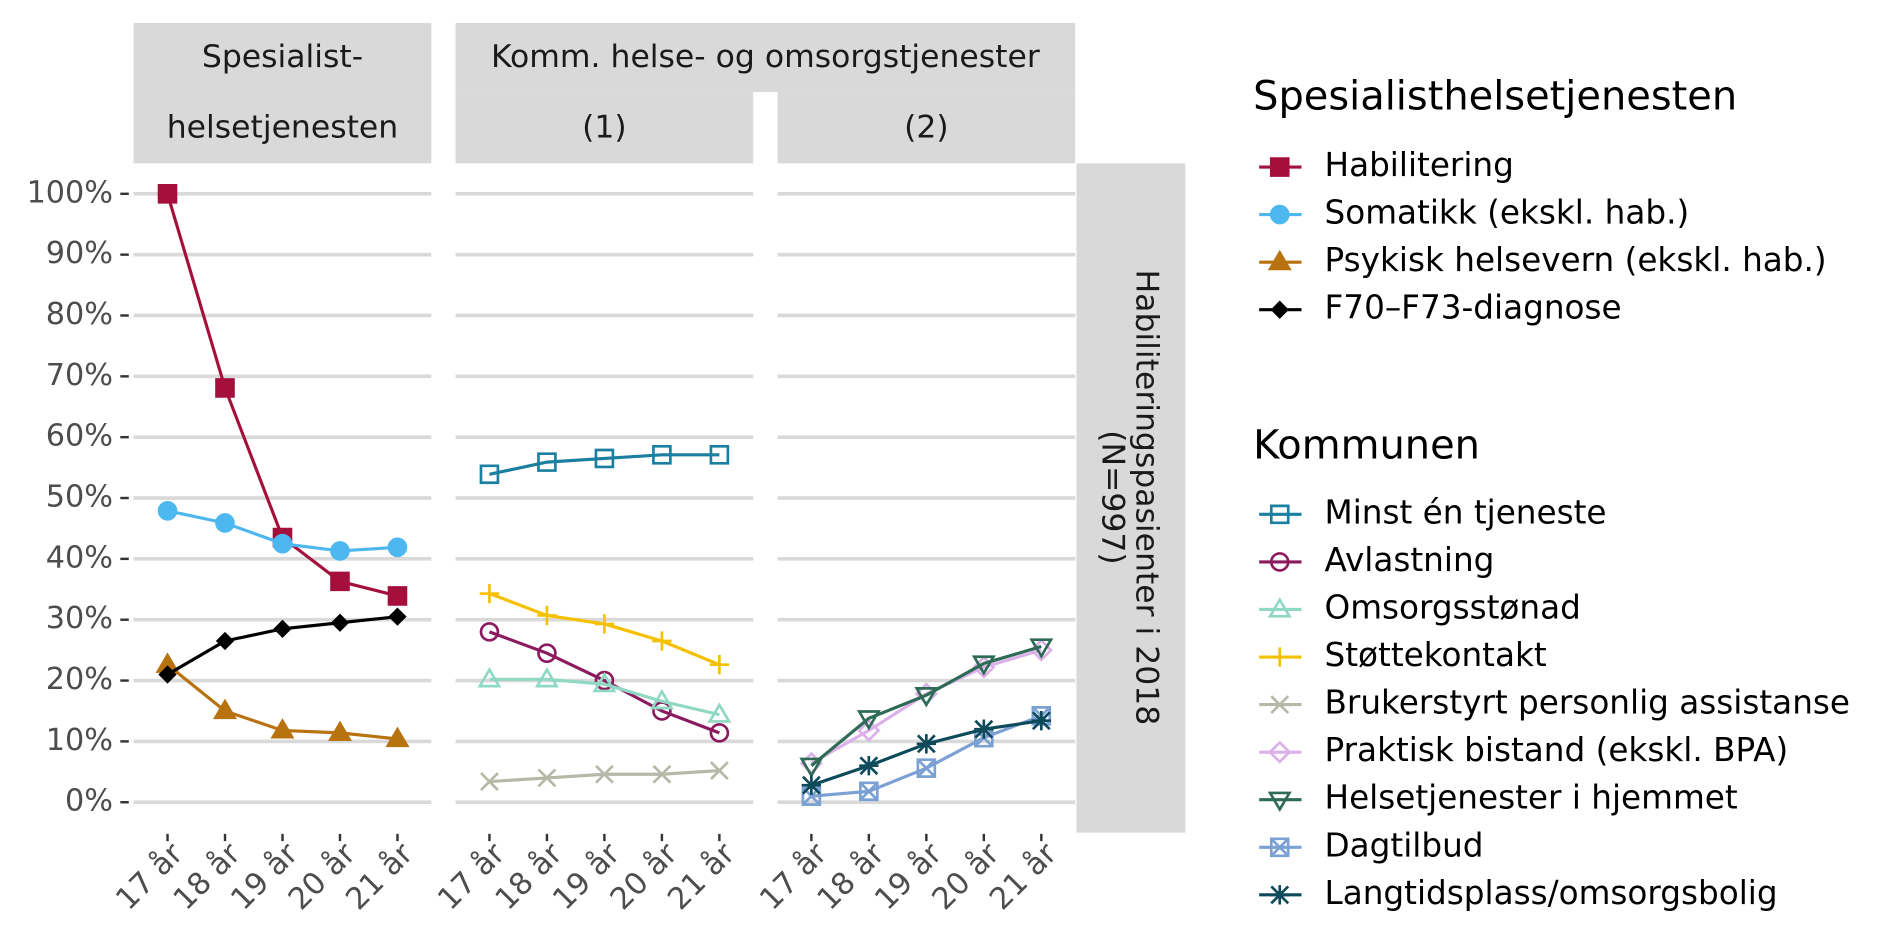  I want to click on legend-label: F70–F73-diagnose, so click(1473, 308).